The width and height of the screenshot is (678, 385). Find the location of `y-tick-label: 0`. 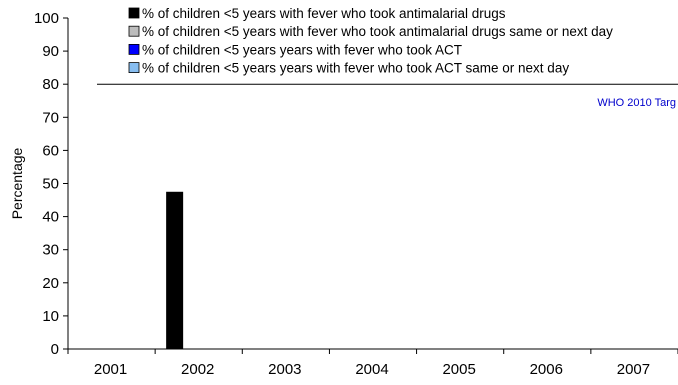

y-tick-label: 0 is located at coordinates (55, 349).